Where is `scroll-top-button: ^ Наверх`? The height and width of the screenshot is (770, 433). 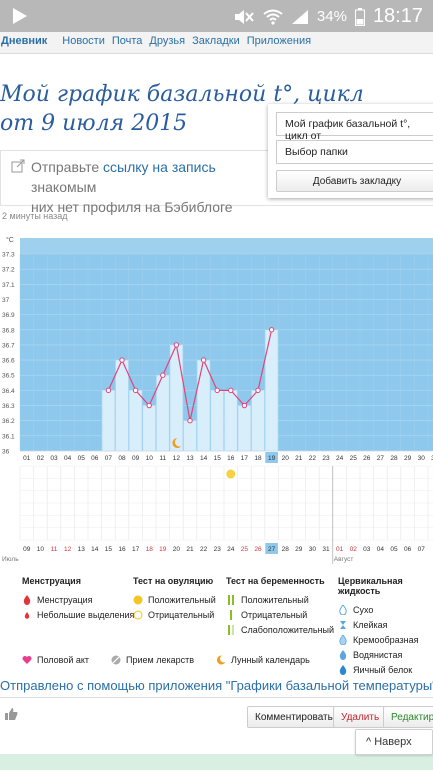 scroll-top-button: ^ Наверх is located at coordinates (394, 742).